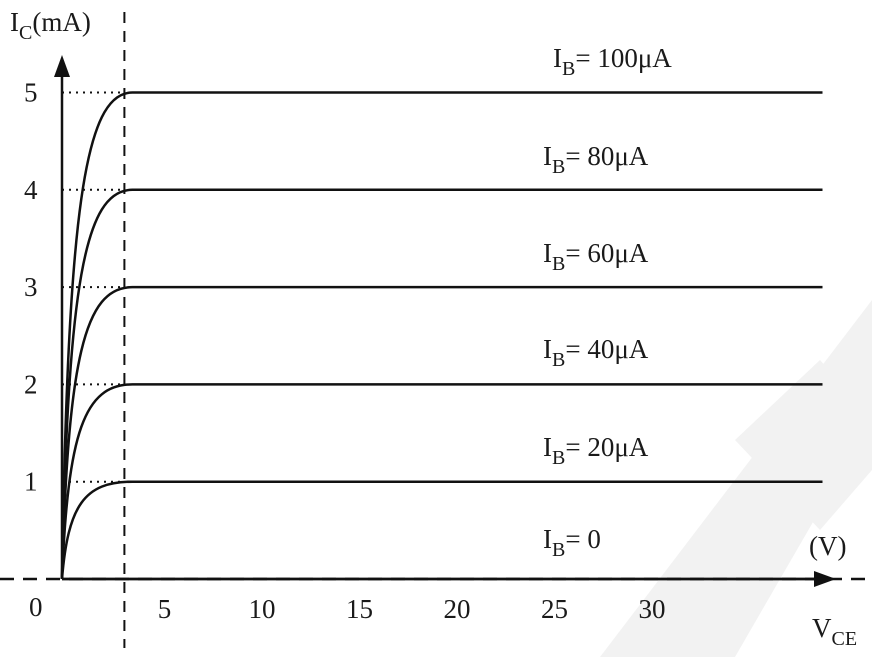 This screenshot has width=872, height=657. I want to click on curve-label-0: IB= 0, so click(572, 542).